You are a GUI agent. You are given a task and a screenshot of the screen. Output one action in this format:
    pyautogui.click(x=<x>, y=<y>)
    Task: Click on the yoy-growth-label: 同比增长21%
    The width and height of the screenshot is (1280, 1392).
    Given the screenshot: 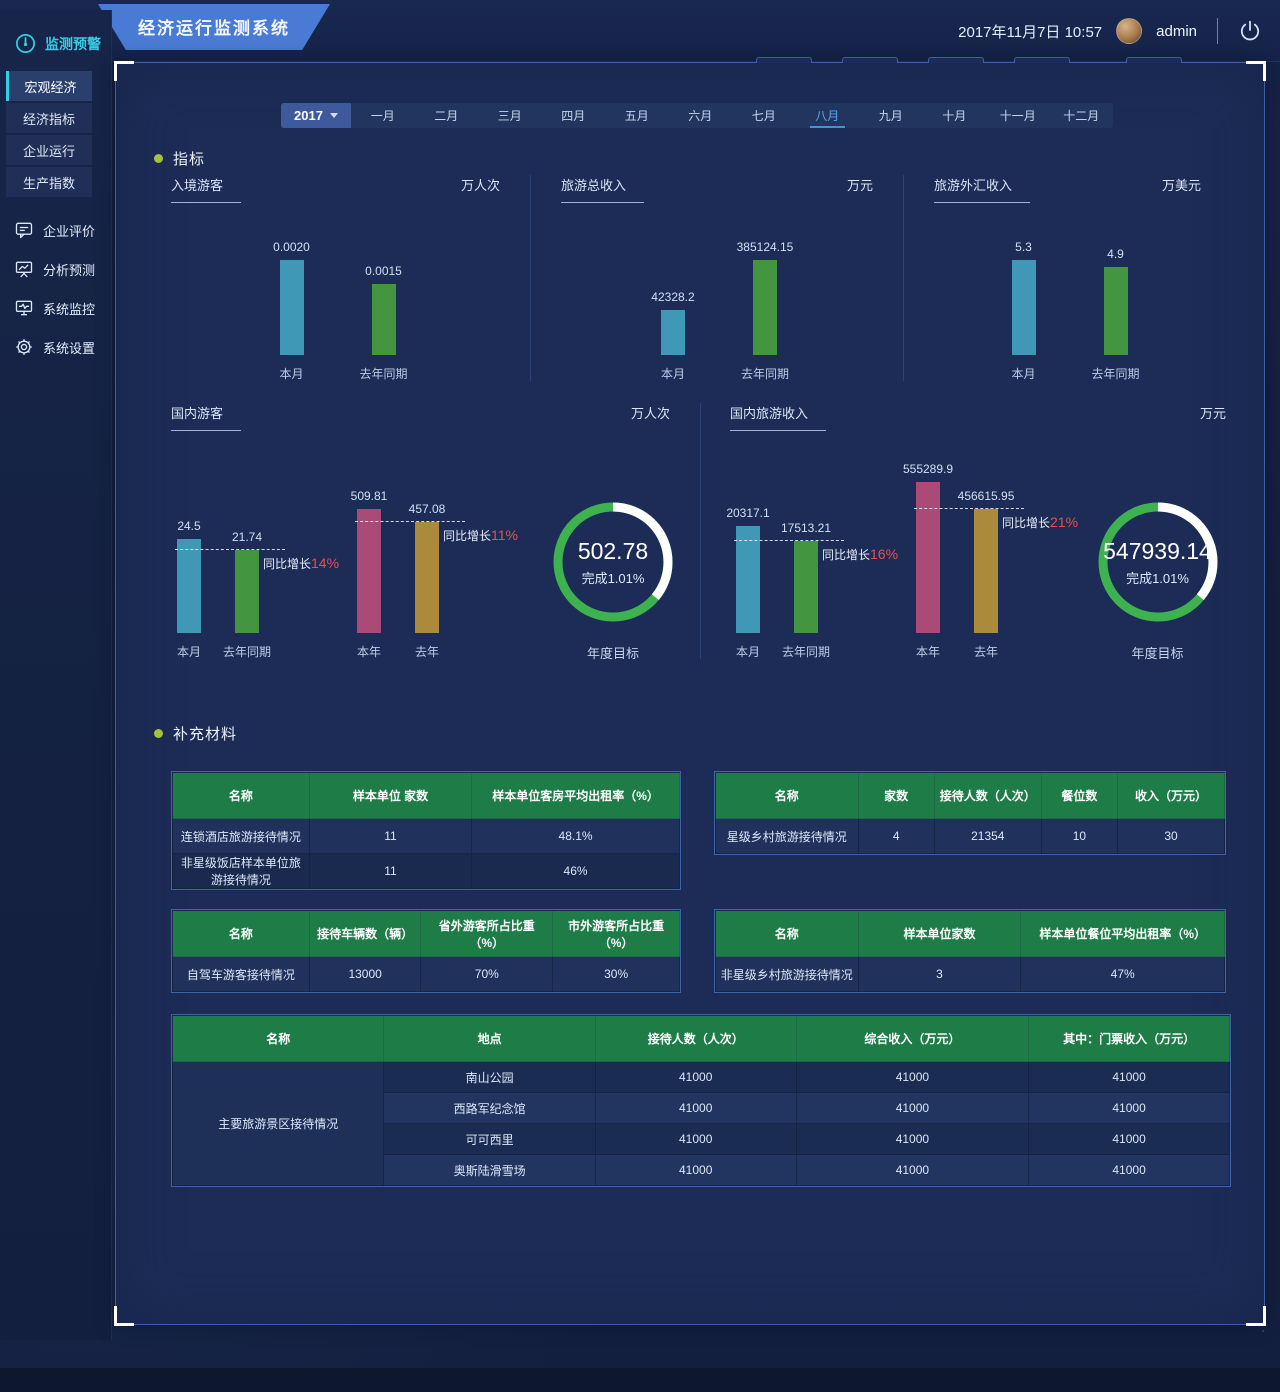 What is the action you would take?
    pyautogui.click(x=1040, y=522)
    